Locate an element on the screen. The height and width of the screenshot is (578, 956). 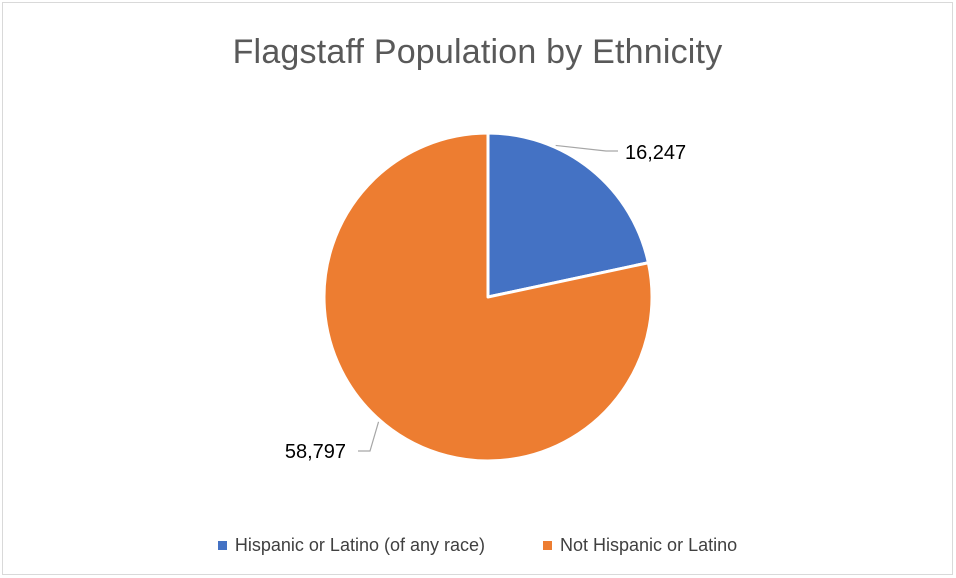
chart-title: Flagstaff Population by Ethnicity is located at coordinates (477, 52).